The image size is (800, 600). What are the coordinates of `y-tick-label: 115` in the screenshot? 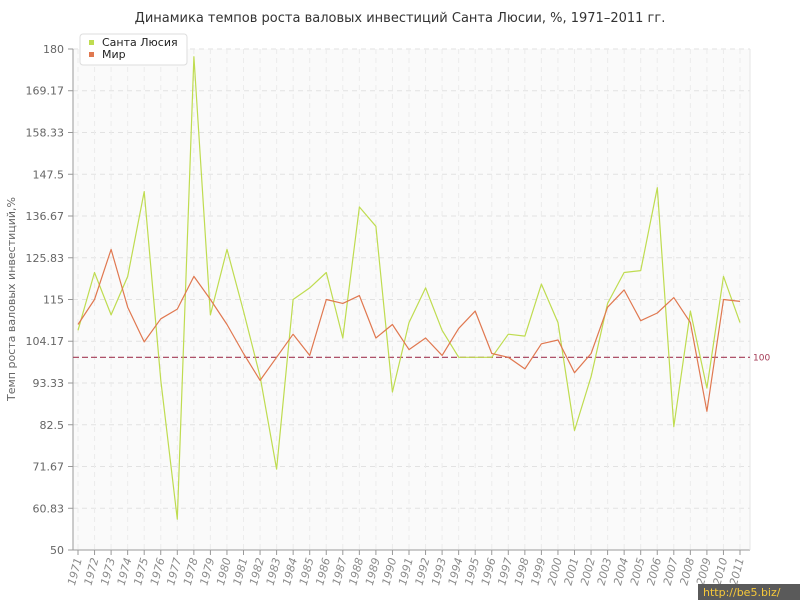 It's located at (53, 300).